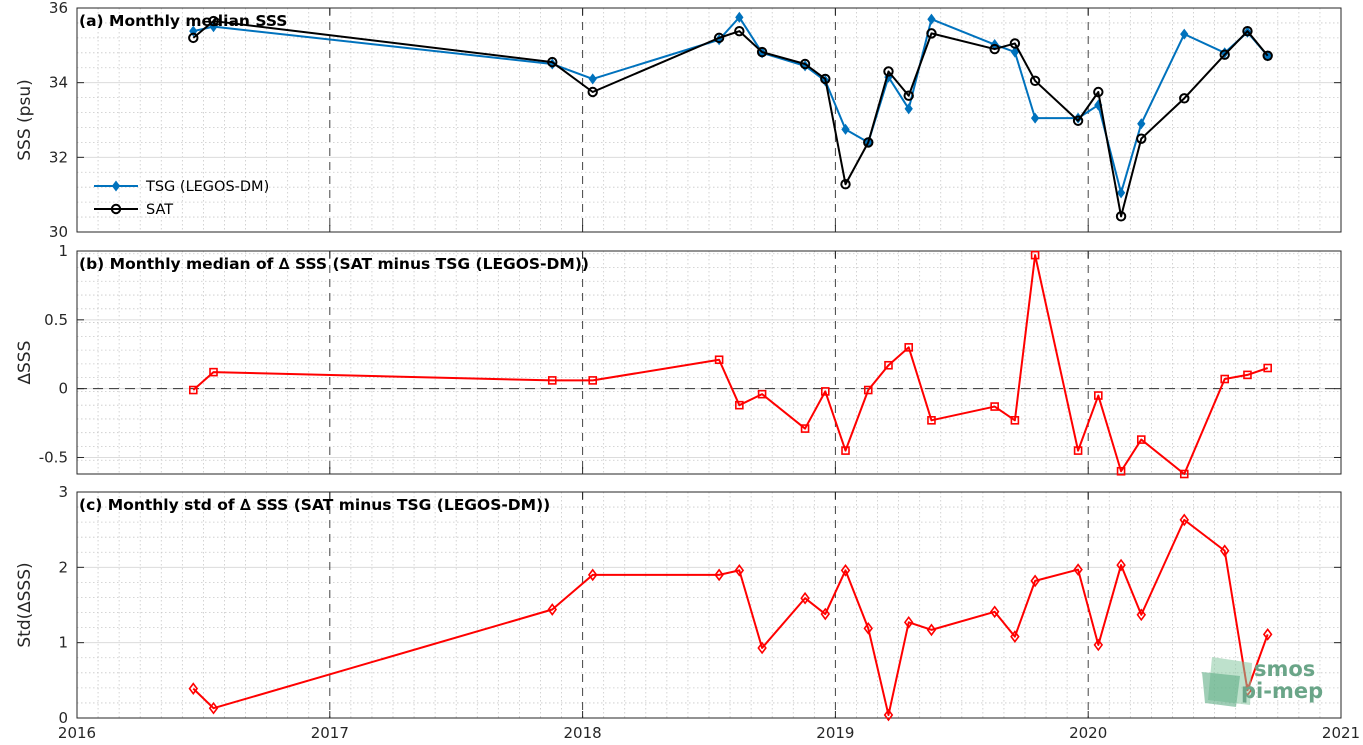 The height and width of the screenshot is (745, 1363). What do you see at coordinates (63, 251) in the screenshot?
I see `y-tick-label: 1` at bounding box center [63, 251].